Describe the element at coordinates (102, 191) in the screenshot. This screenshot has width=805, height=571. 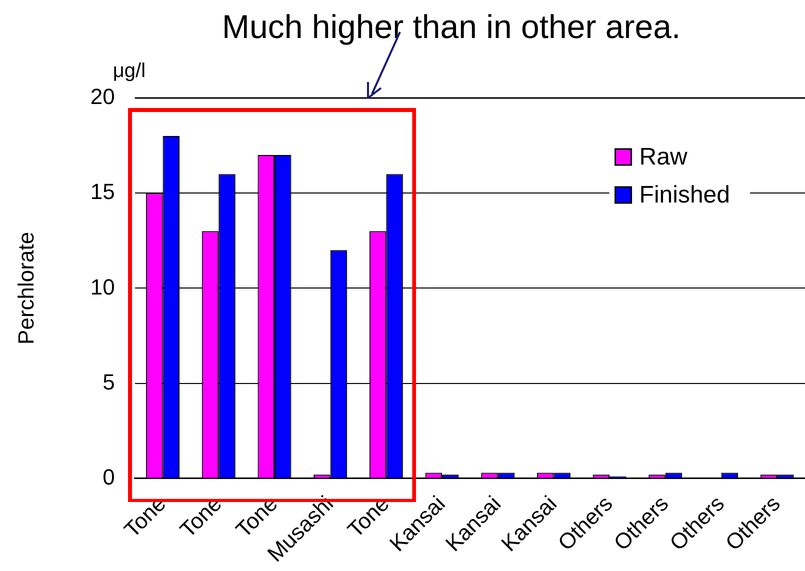
I see `y-tick-label: 15` at that location.